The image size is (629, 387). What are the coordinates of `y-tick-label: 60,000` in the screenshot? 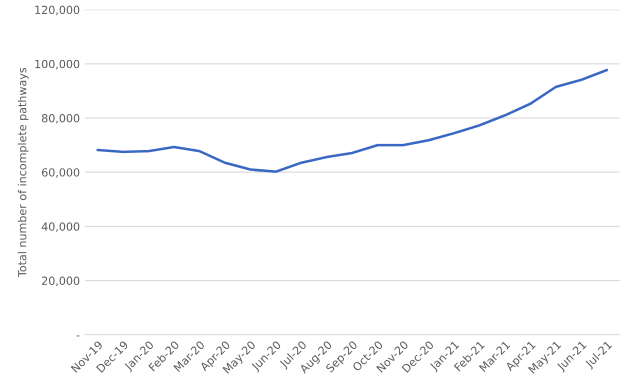 It's located at (61, 173).